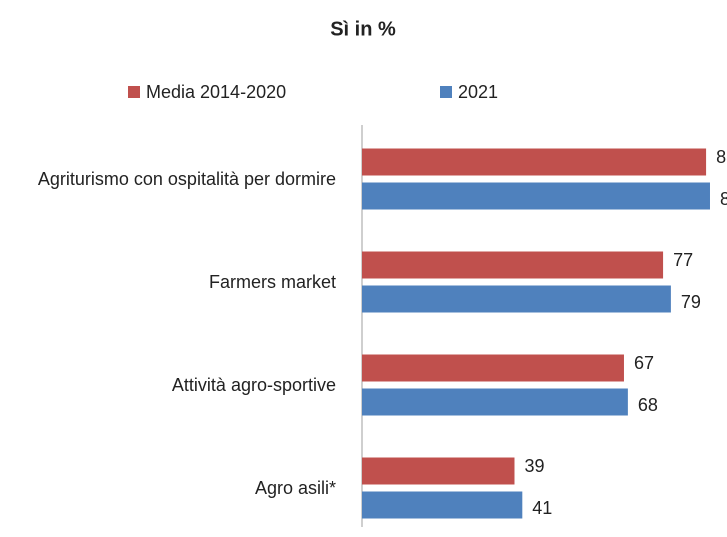 The width and height of the screenshot is (727, 537). I want to click on data-label: 68, so click(648, 405).